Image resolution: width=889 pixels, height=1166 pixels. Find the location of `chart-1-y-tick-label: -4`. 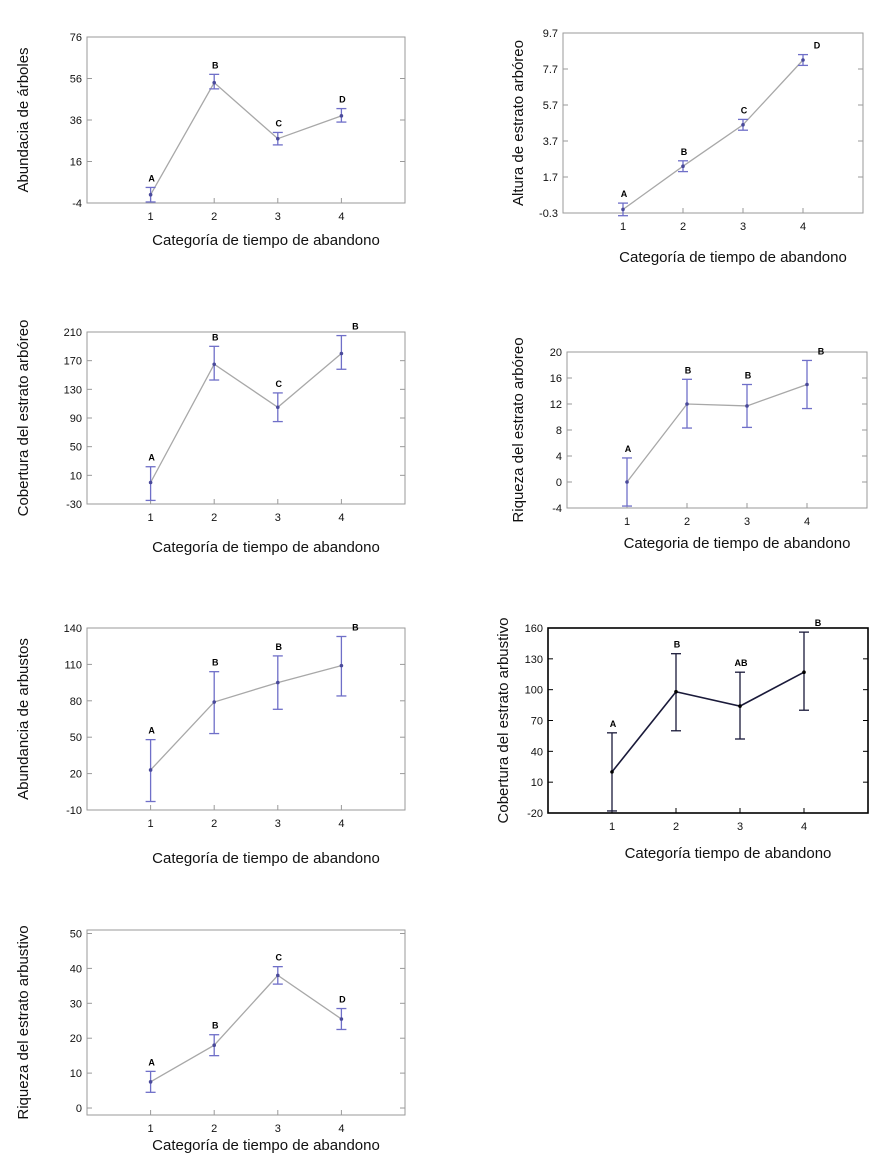

chart-1-y-tick-label: -4 is located at coordinates (77, 204).